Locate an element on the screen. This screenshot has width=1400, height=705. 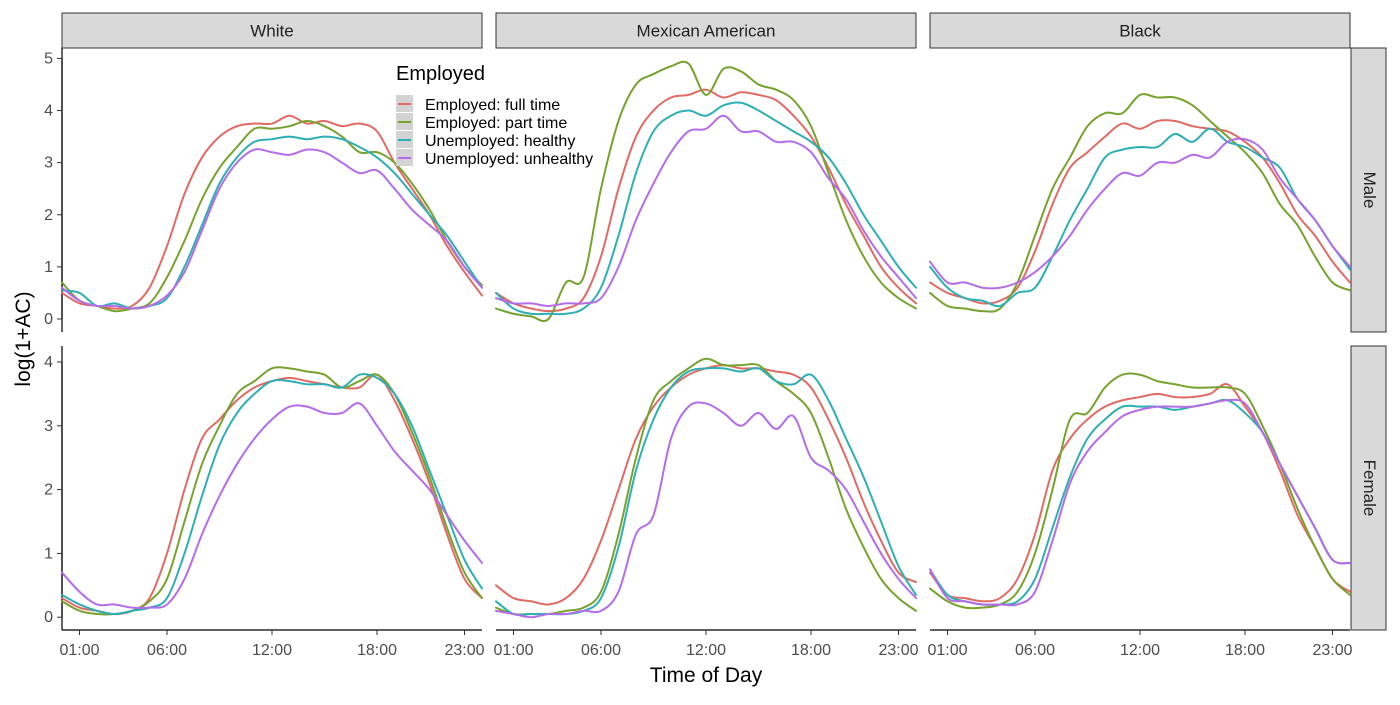
row-strip-label: Male is located at coordinates (1369, 190).